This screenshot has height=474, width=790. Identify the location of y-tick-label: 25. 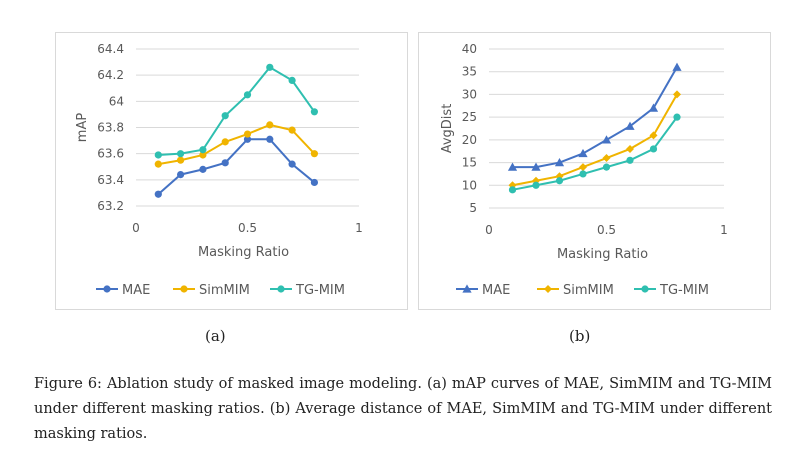
(469, 117).